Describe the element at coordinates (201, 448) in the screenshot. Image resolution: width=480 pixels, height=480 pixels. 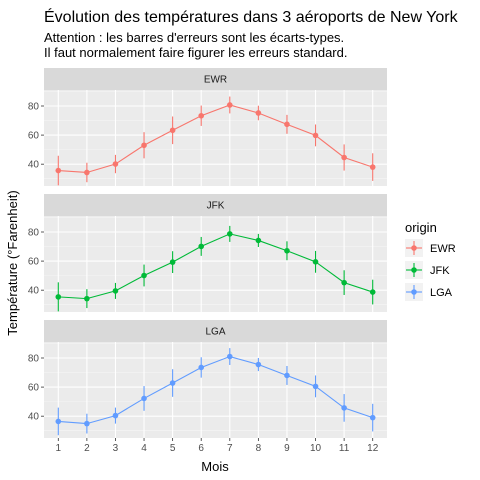
I see `x-tick-label: 6` at that location.